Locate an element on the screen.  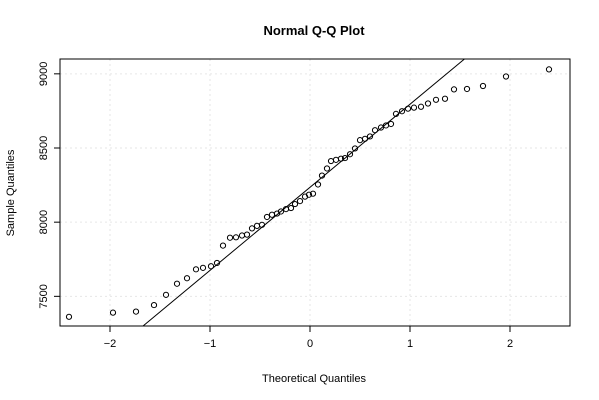
x-axis: −2 −1 0 1 2 is located at coordinates (308, 338).